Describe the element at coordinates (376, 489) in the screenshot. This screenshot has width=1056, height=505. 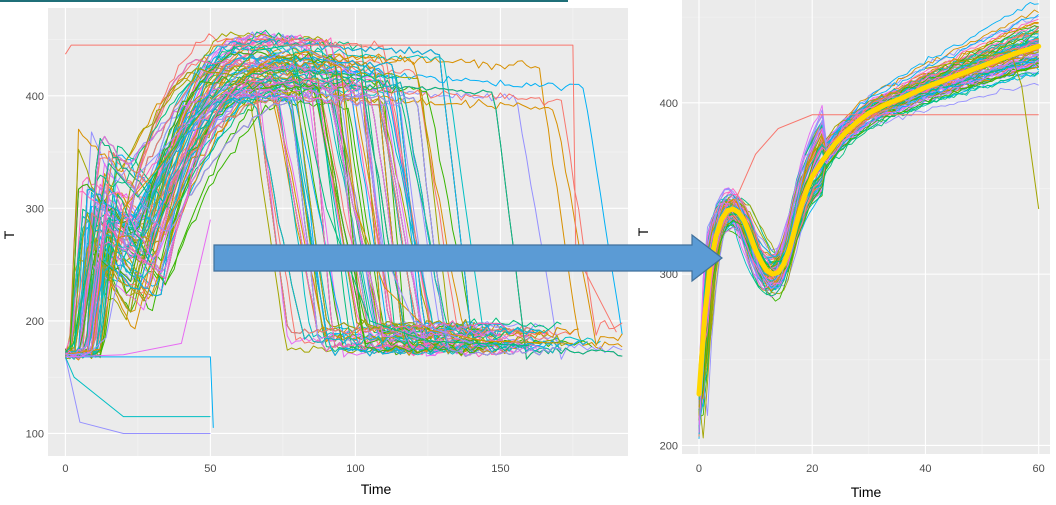
I see `left-x-axis-title: Time` at that location.